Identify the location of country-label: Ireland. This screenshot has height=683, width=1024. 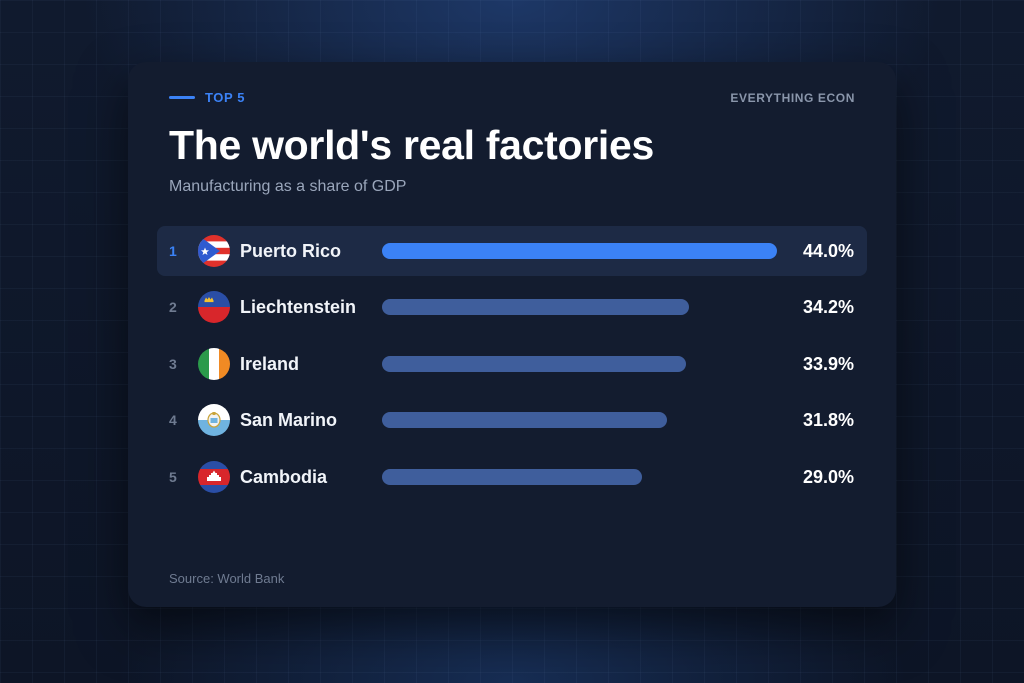
(270, 363).